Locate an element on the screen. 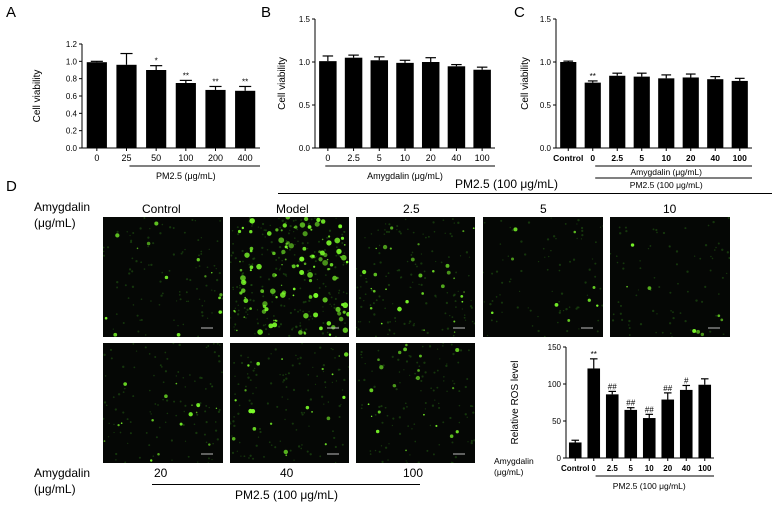 This screenshot has width=775, height=516. x-axis-label: Amygdalin (μg/mL) is located at coordinates (405, 176).